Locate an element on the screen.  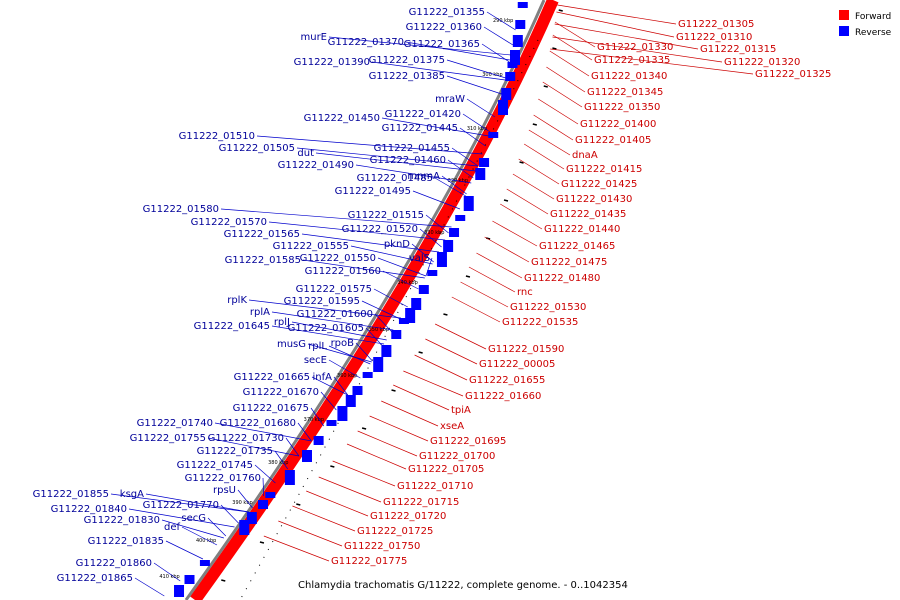
reverse-gene-label: G11222_01515 is located at coordinates (386, 215).